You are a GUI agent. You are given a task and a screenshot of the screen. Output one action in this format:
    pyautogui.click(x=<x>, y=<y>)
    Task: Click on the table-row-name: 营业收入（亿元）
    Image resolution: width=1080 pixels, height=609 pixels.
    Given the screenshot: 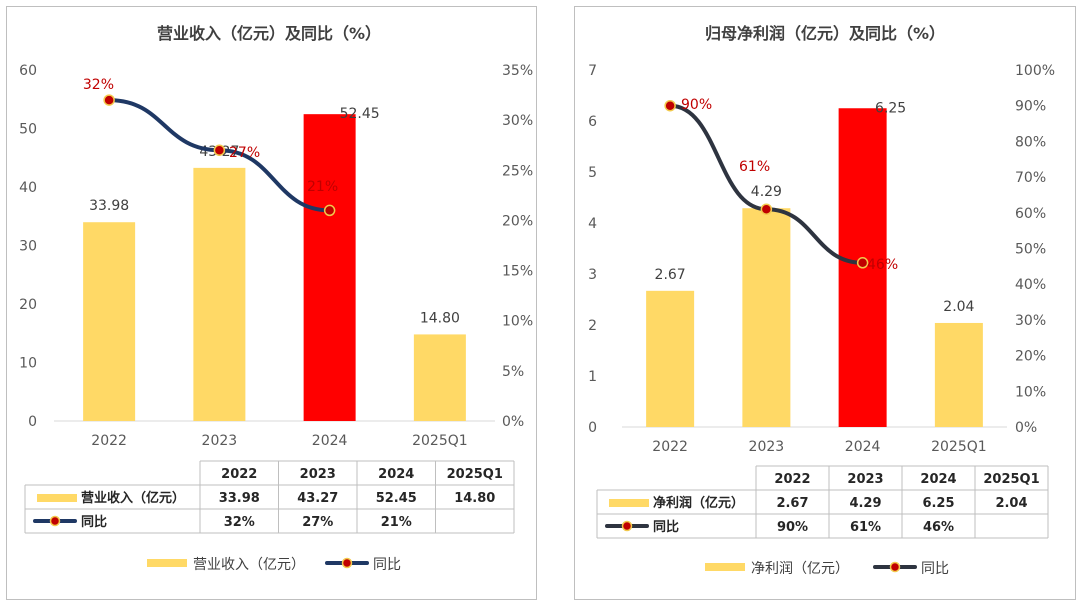 What is the action you would take?
    pyautogui.click(x=133, y=498)
    